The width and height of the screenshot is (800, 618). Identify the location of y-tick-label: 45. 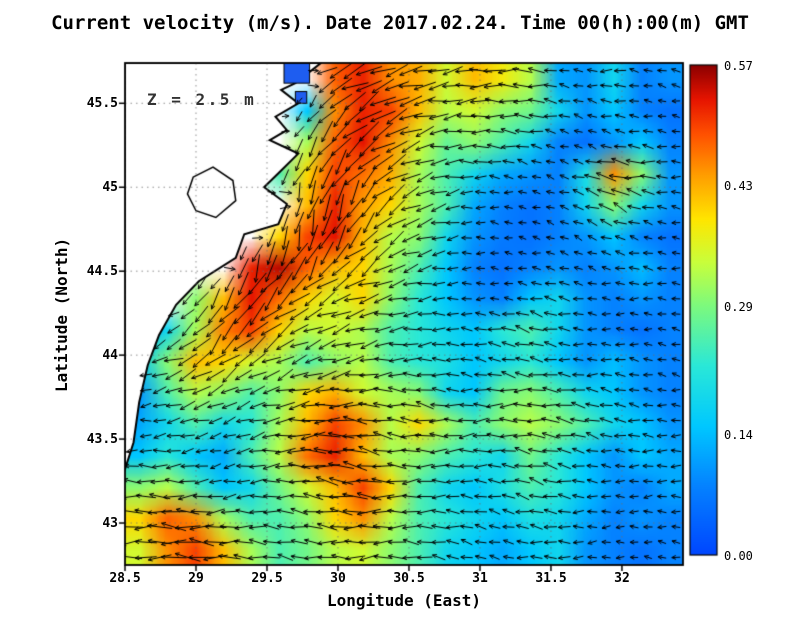
(110, 187).